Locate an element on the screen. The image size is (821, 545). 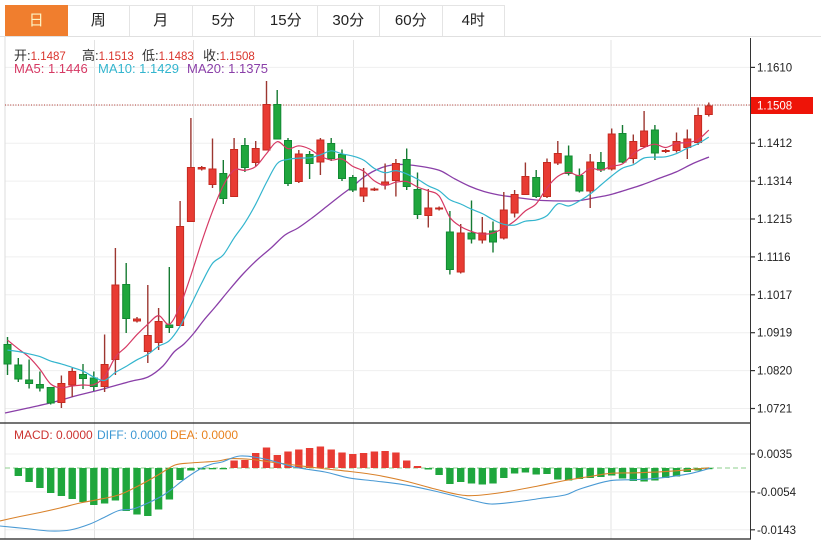
svg-text: 1.1116 is located at coordinates (773, 258).